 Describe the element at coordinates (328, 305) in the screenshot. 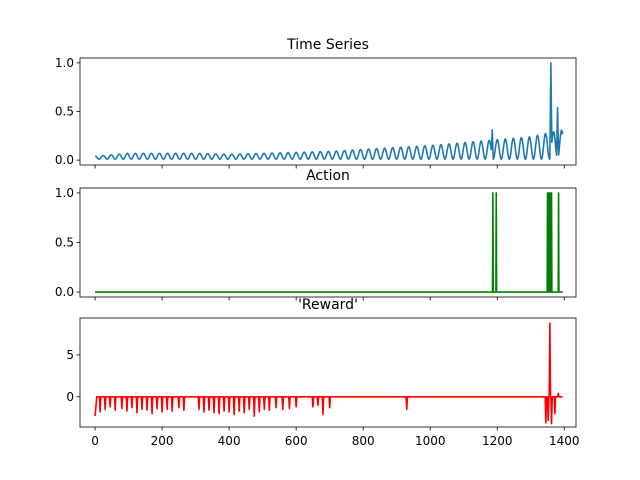

I see `panel-3-title: 'Reward'` at that location.